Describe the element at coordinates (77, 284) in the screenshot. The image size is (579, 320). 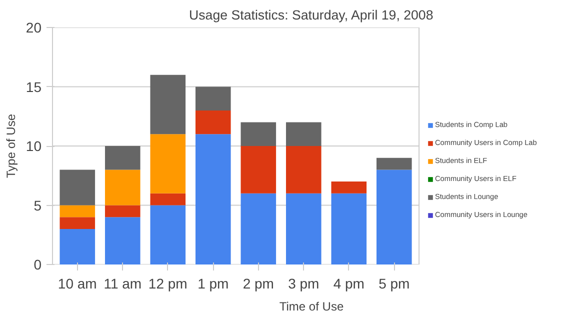
I see `x-tick-label: 10 am` at that location.